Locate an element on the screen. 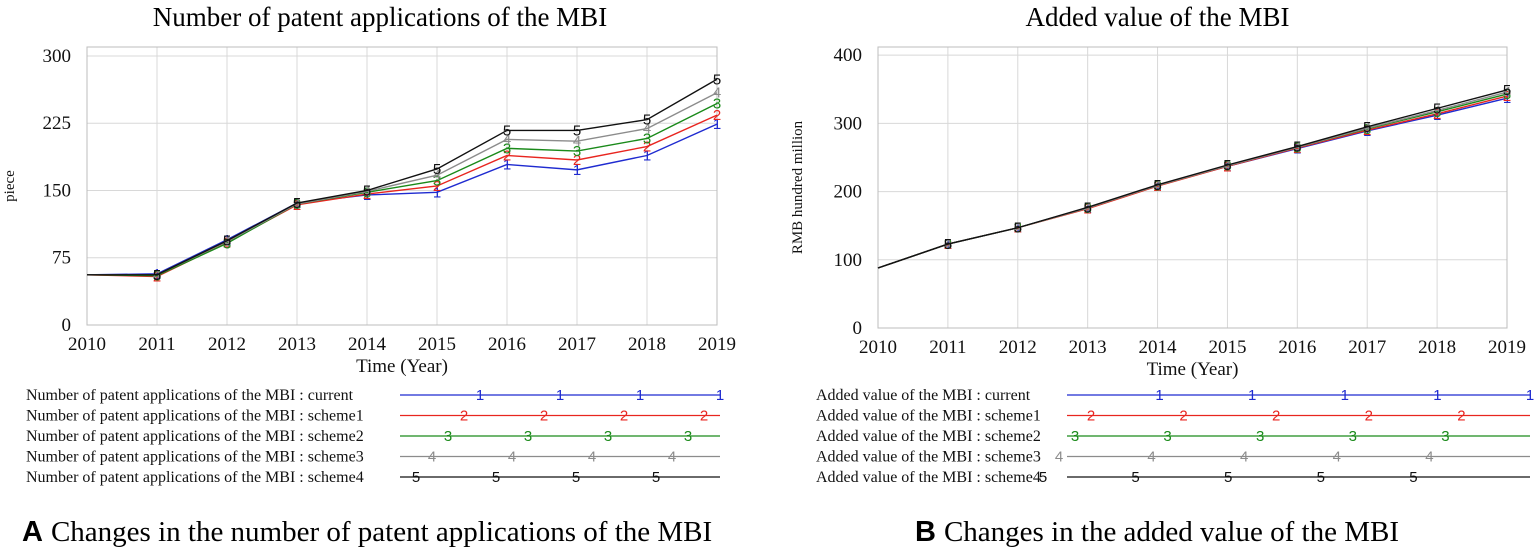 The width and height of the screenshot is (1535, 555). x-tick-label: 2015 is located at coordinates (1227, 347).